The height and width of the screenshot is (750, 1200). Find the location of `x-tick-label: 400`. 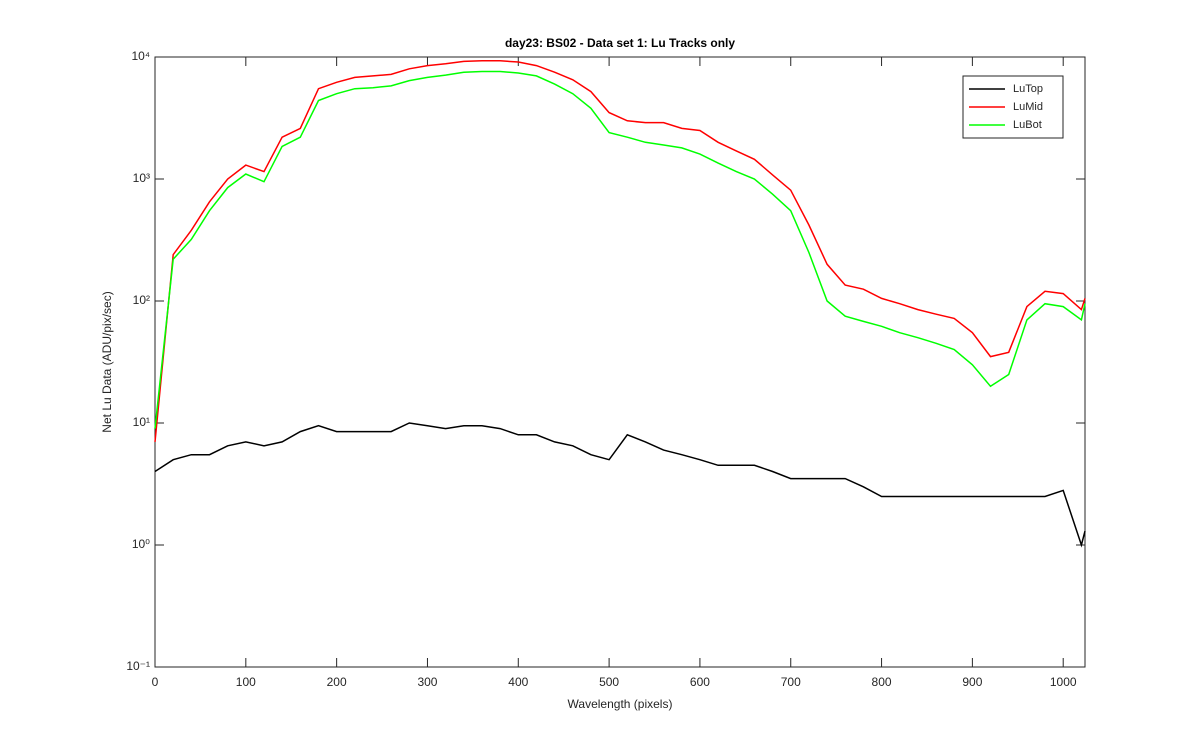

x-tick-label: 400 is located at coordinates (518, 682).